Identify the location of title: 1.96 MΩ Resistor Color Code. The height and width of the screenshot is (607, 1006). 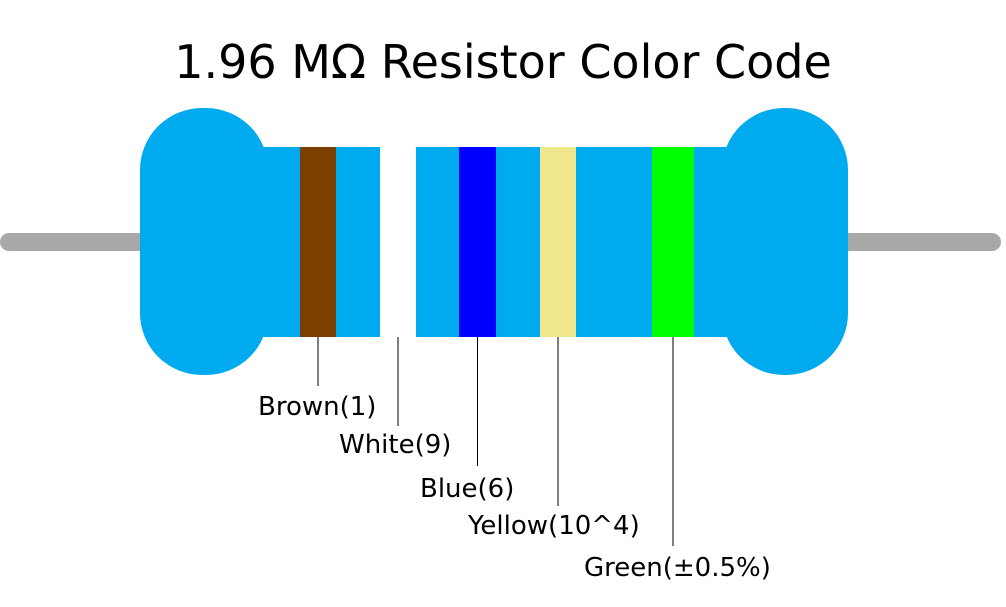
(503, 62).